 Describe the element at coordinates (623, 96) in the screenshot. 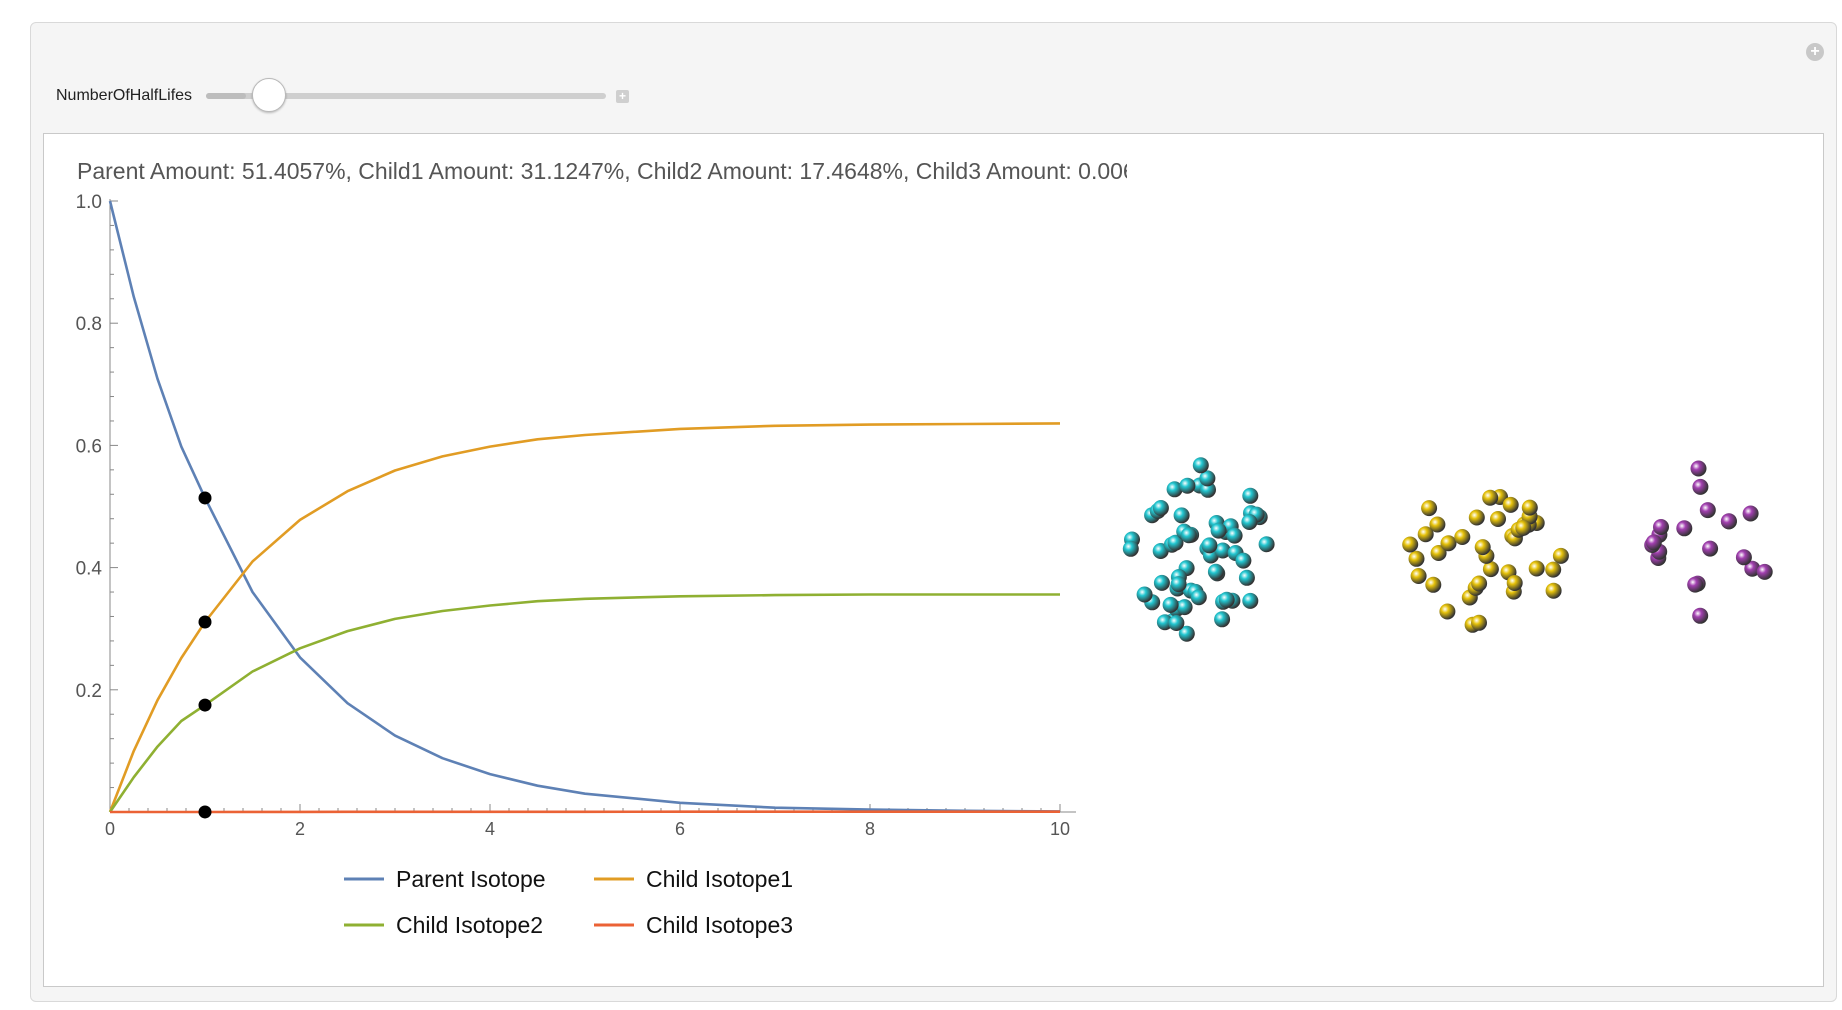

I see `expand-controls-icon: +` at that location.